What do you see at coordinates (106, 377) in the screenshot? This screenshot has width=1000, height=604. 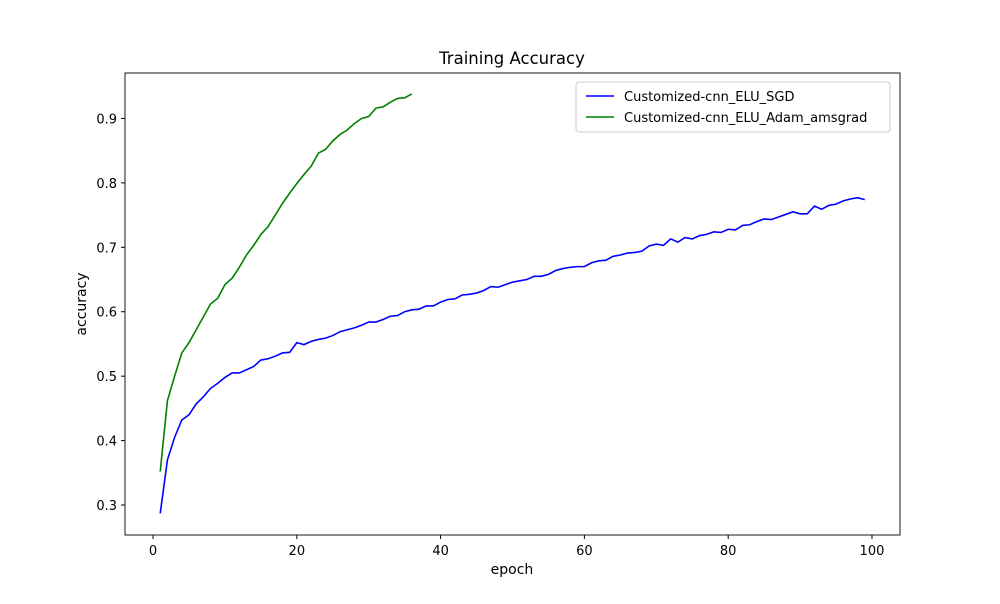 I see `y-tick-label: 0.5` at bounding box center [106, 377].